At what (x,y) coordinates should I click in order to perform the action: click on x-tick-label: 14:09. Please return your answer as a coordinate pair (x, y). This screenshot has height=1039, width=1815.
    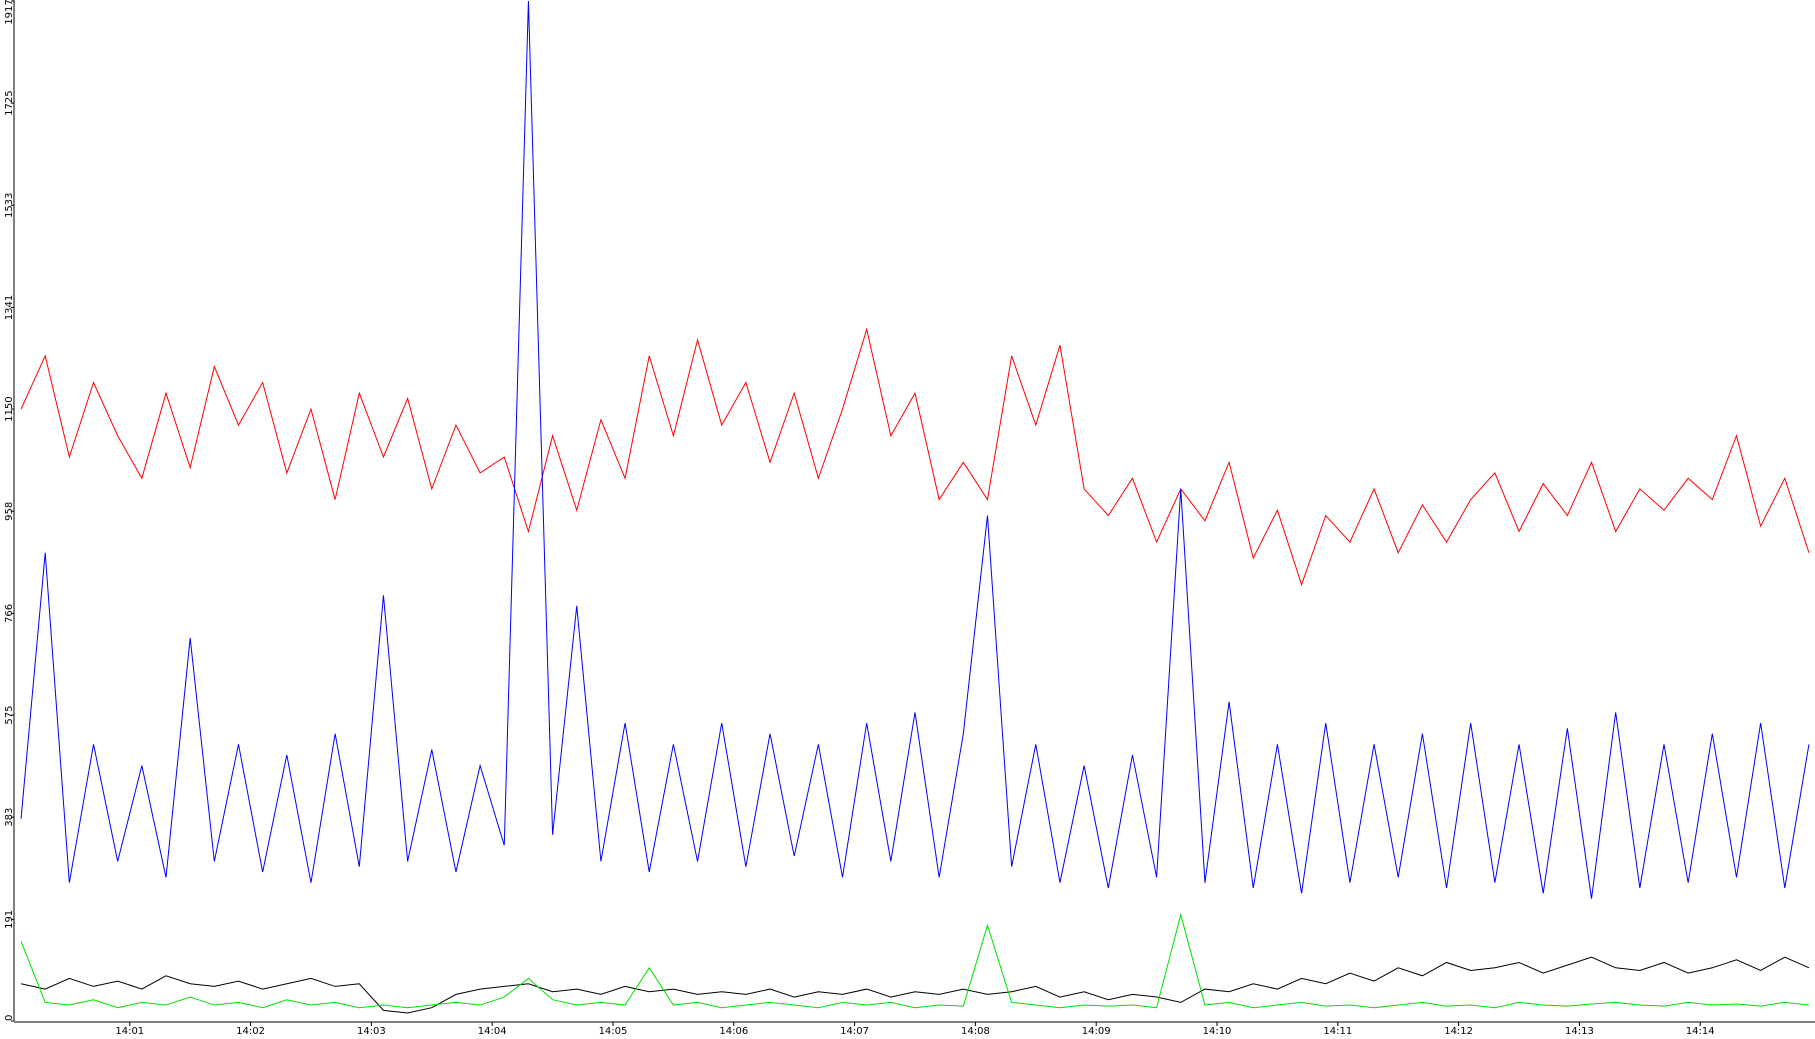
    Looking at the image, I should click on (1096, 1031).